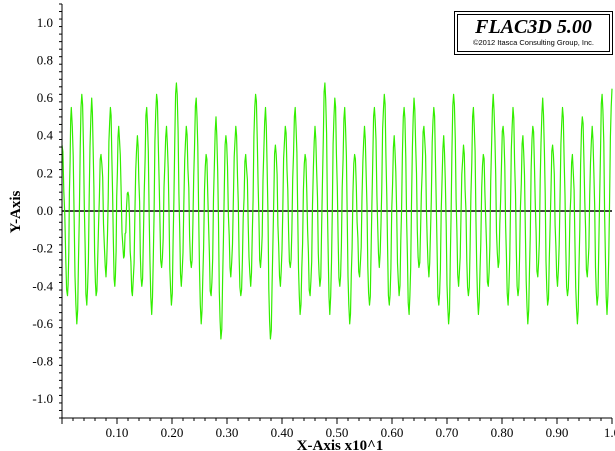  Describe the element at coordinates (227, 432) in the screenshot. I see `x-tick-label: 0.30` at that location.